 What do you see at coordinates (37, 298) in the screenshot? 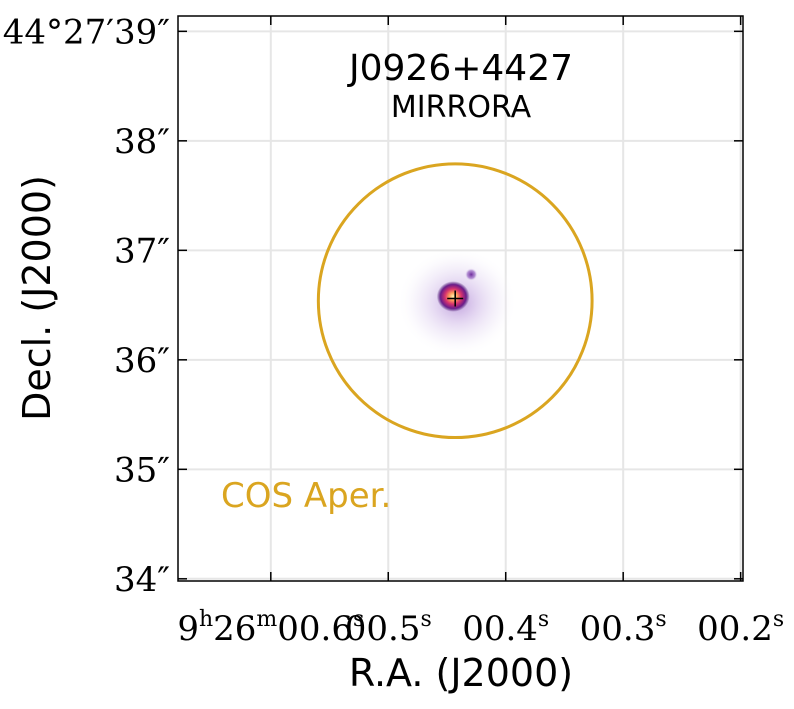
I see `y-axis-label: Decl. (J2000)` at bounding box center [37, 298].